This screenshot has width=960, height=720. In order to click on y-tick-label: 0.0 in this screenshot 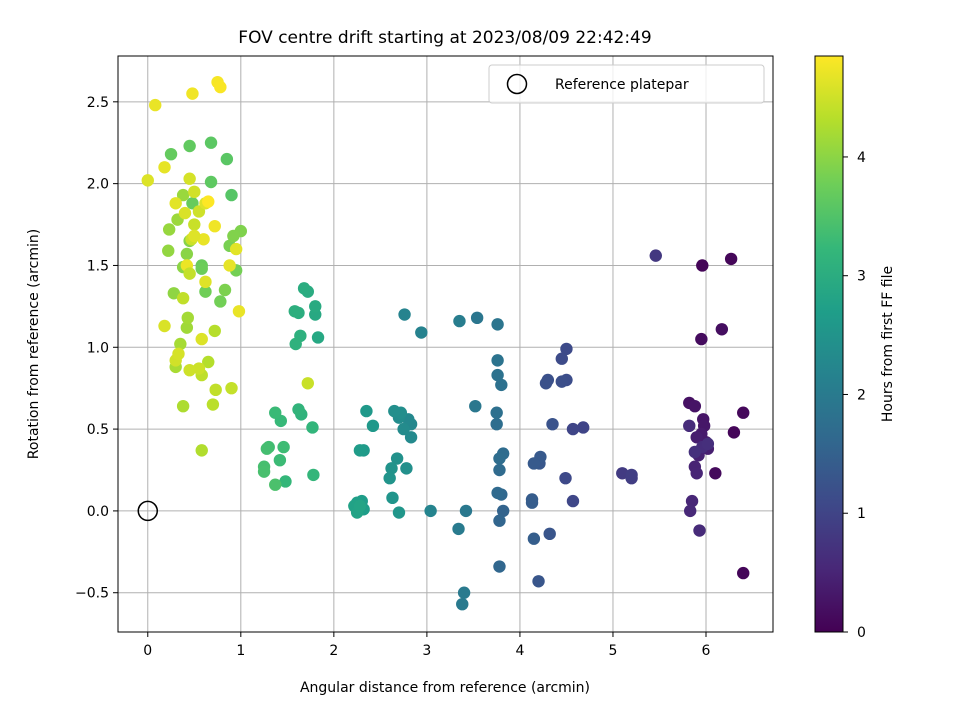, I will do `click(98, 512)`.